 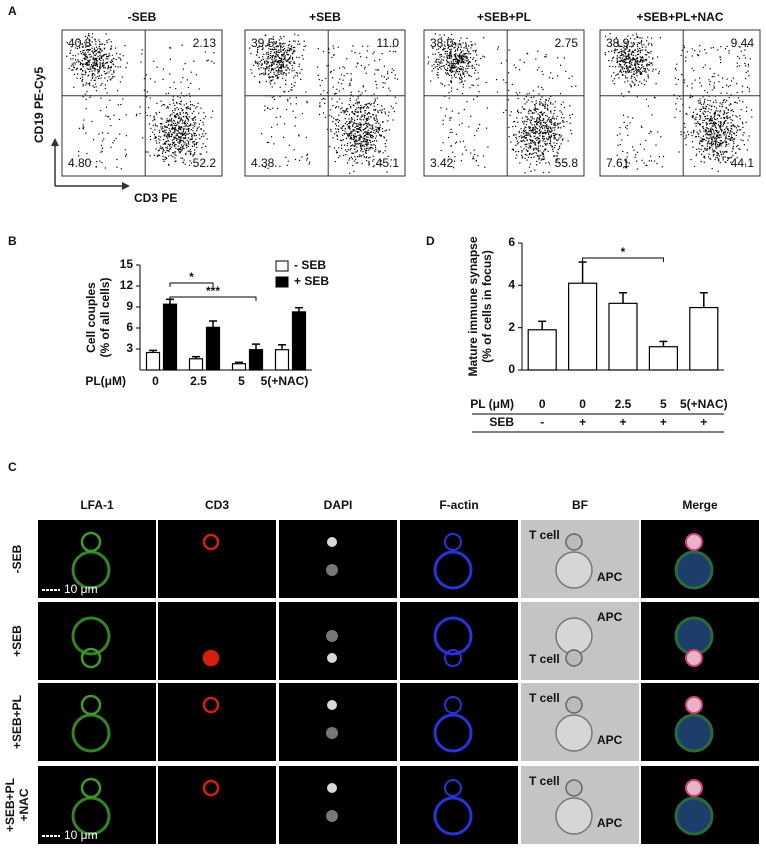 I want to click on quadrant-value: 7.61, so click(x=618, y=163).